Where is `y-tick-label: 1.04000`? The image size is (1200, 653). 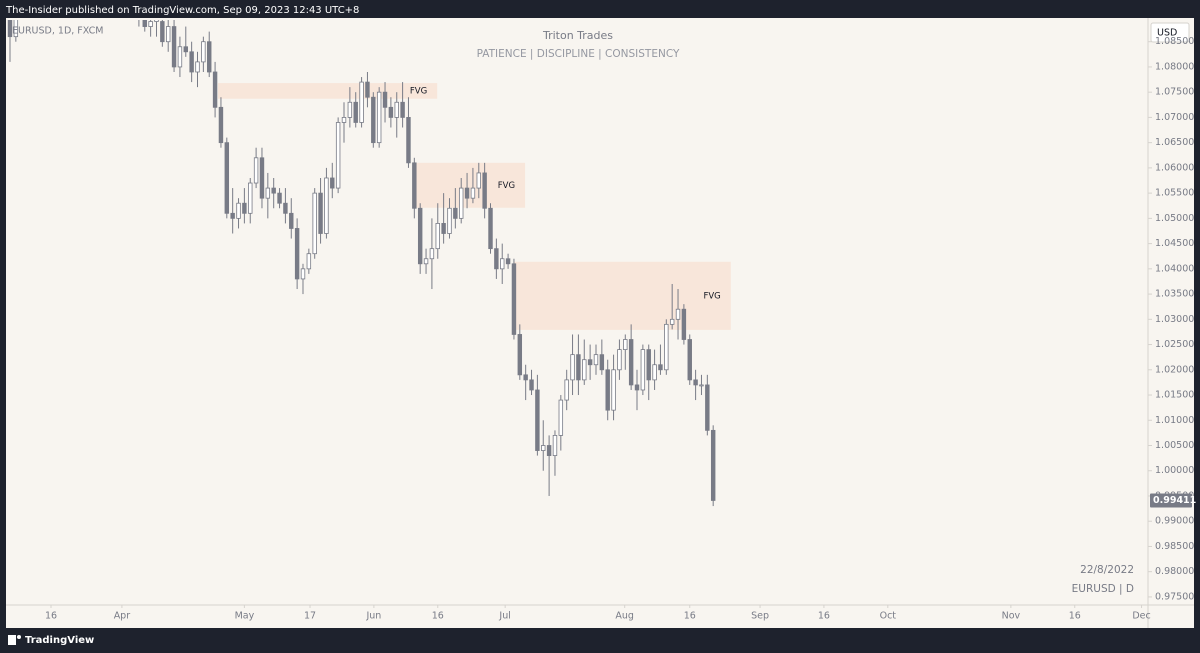 y-tick-label: 1.04000 is located at coordinates (1174, 268).